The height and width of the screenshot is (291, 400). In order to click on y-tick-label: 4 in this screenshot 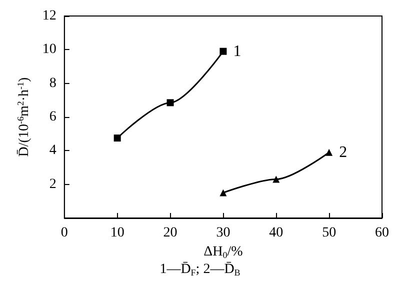, I will do `click(52, 150)`.